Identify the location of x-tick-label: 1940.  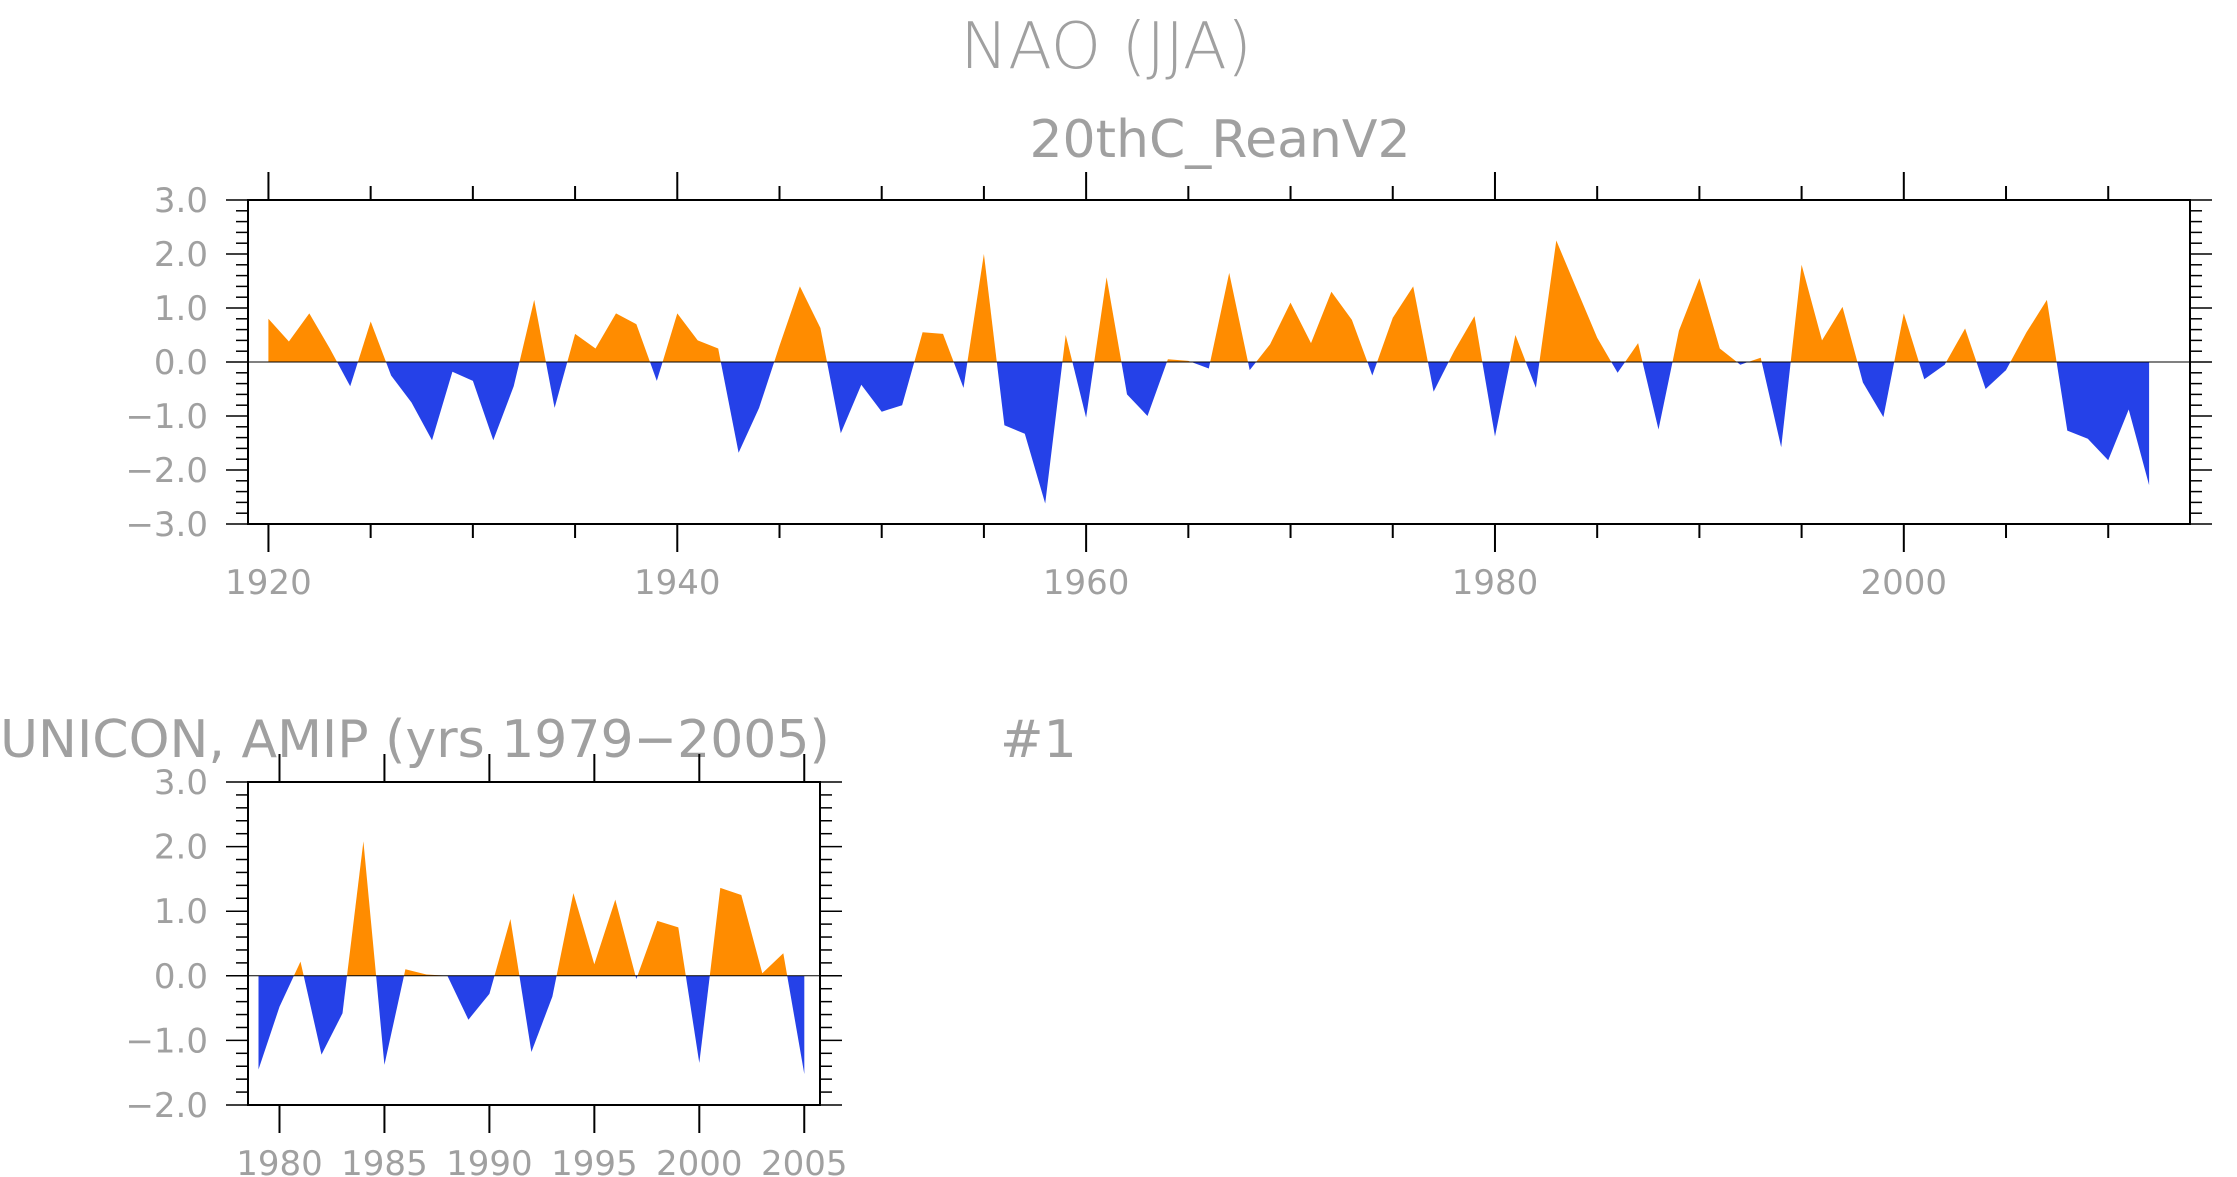
(677, 583).